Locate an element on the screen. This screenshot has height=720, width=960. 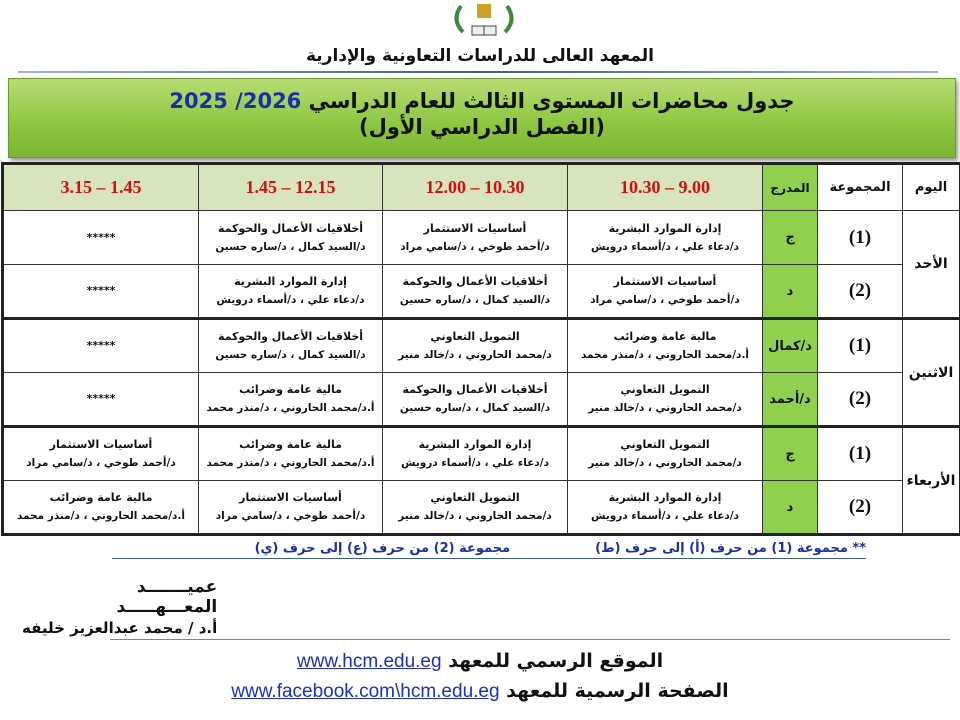
header-slot-2: 12.00 – 10.30 is located at coordinates (475, 187).